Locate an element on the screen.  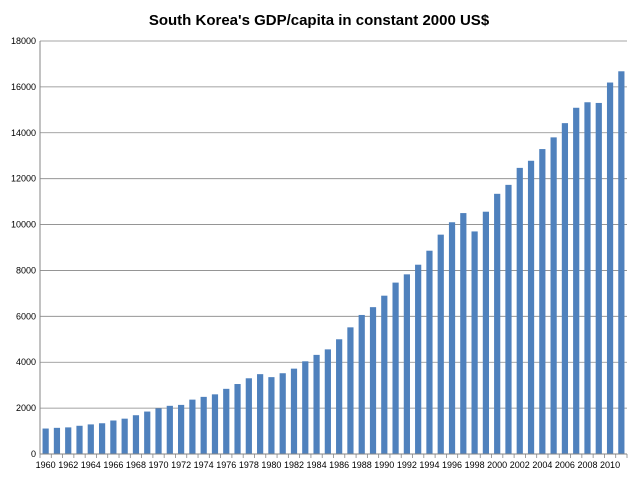
x-tick-label: 1972 is located at coordinates (181, 465).